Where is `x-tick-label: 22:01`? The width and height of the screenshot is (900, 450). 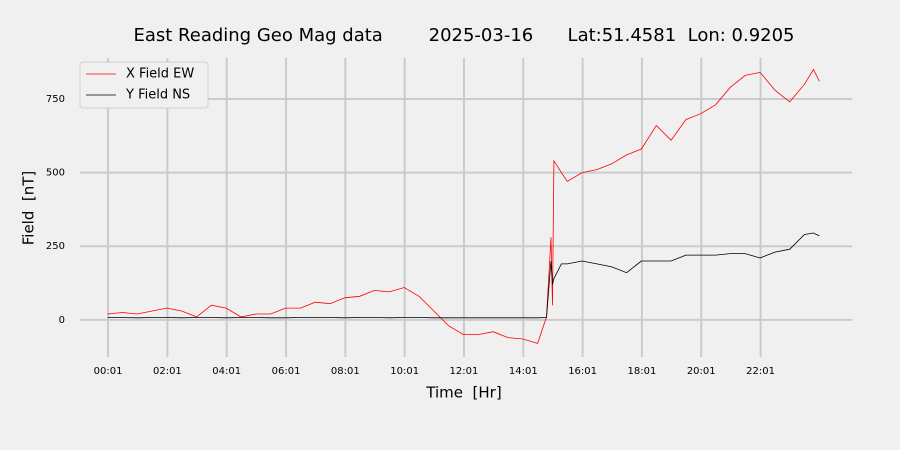 x-tick-label: 22:01 is located at coordinates (760, 371).